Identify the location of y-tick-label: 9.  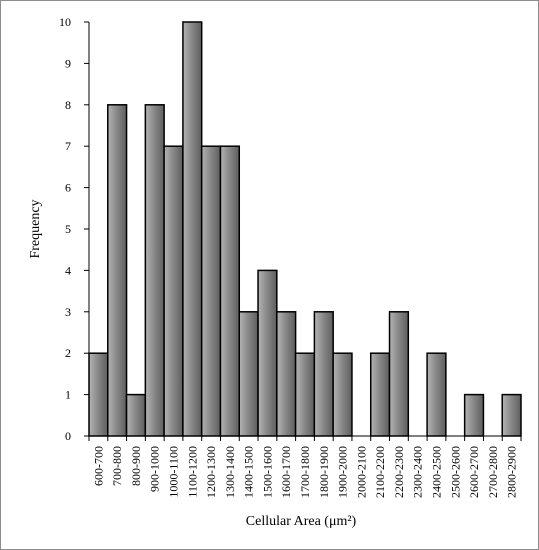
(68, 63).